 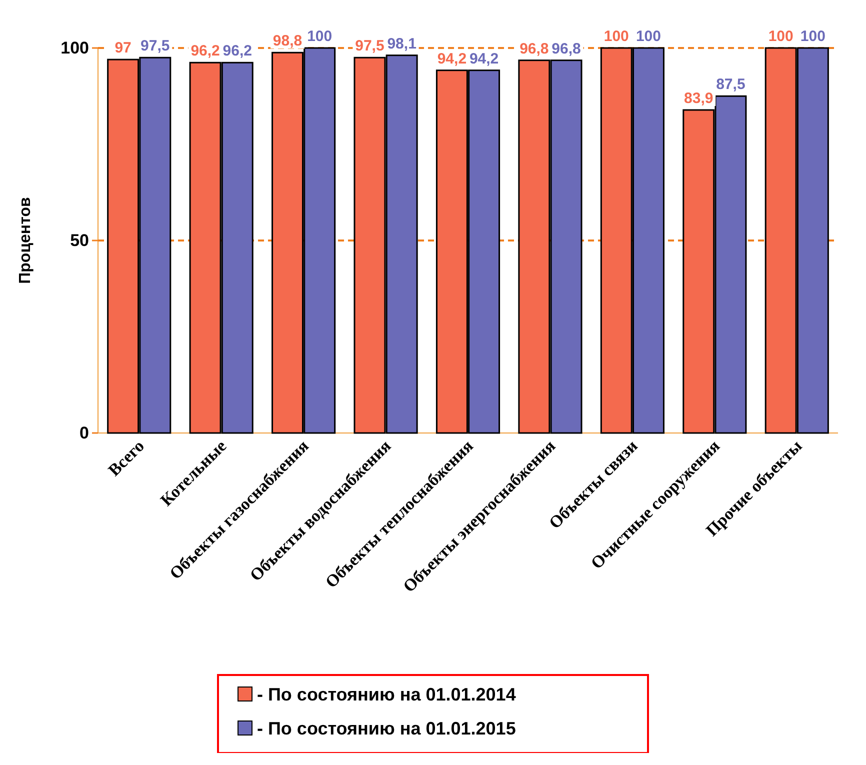 What do you see at coordinates (401, 43) in the screenshot?
I see `data-label: 98,1` at bounding box center [401, 43].